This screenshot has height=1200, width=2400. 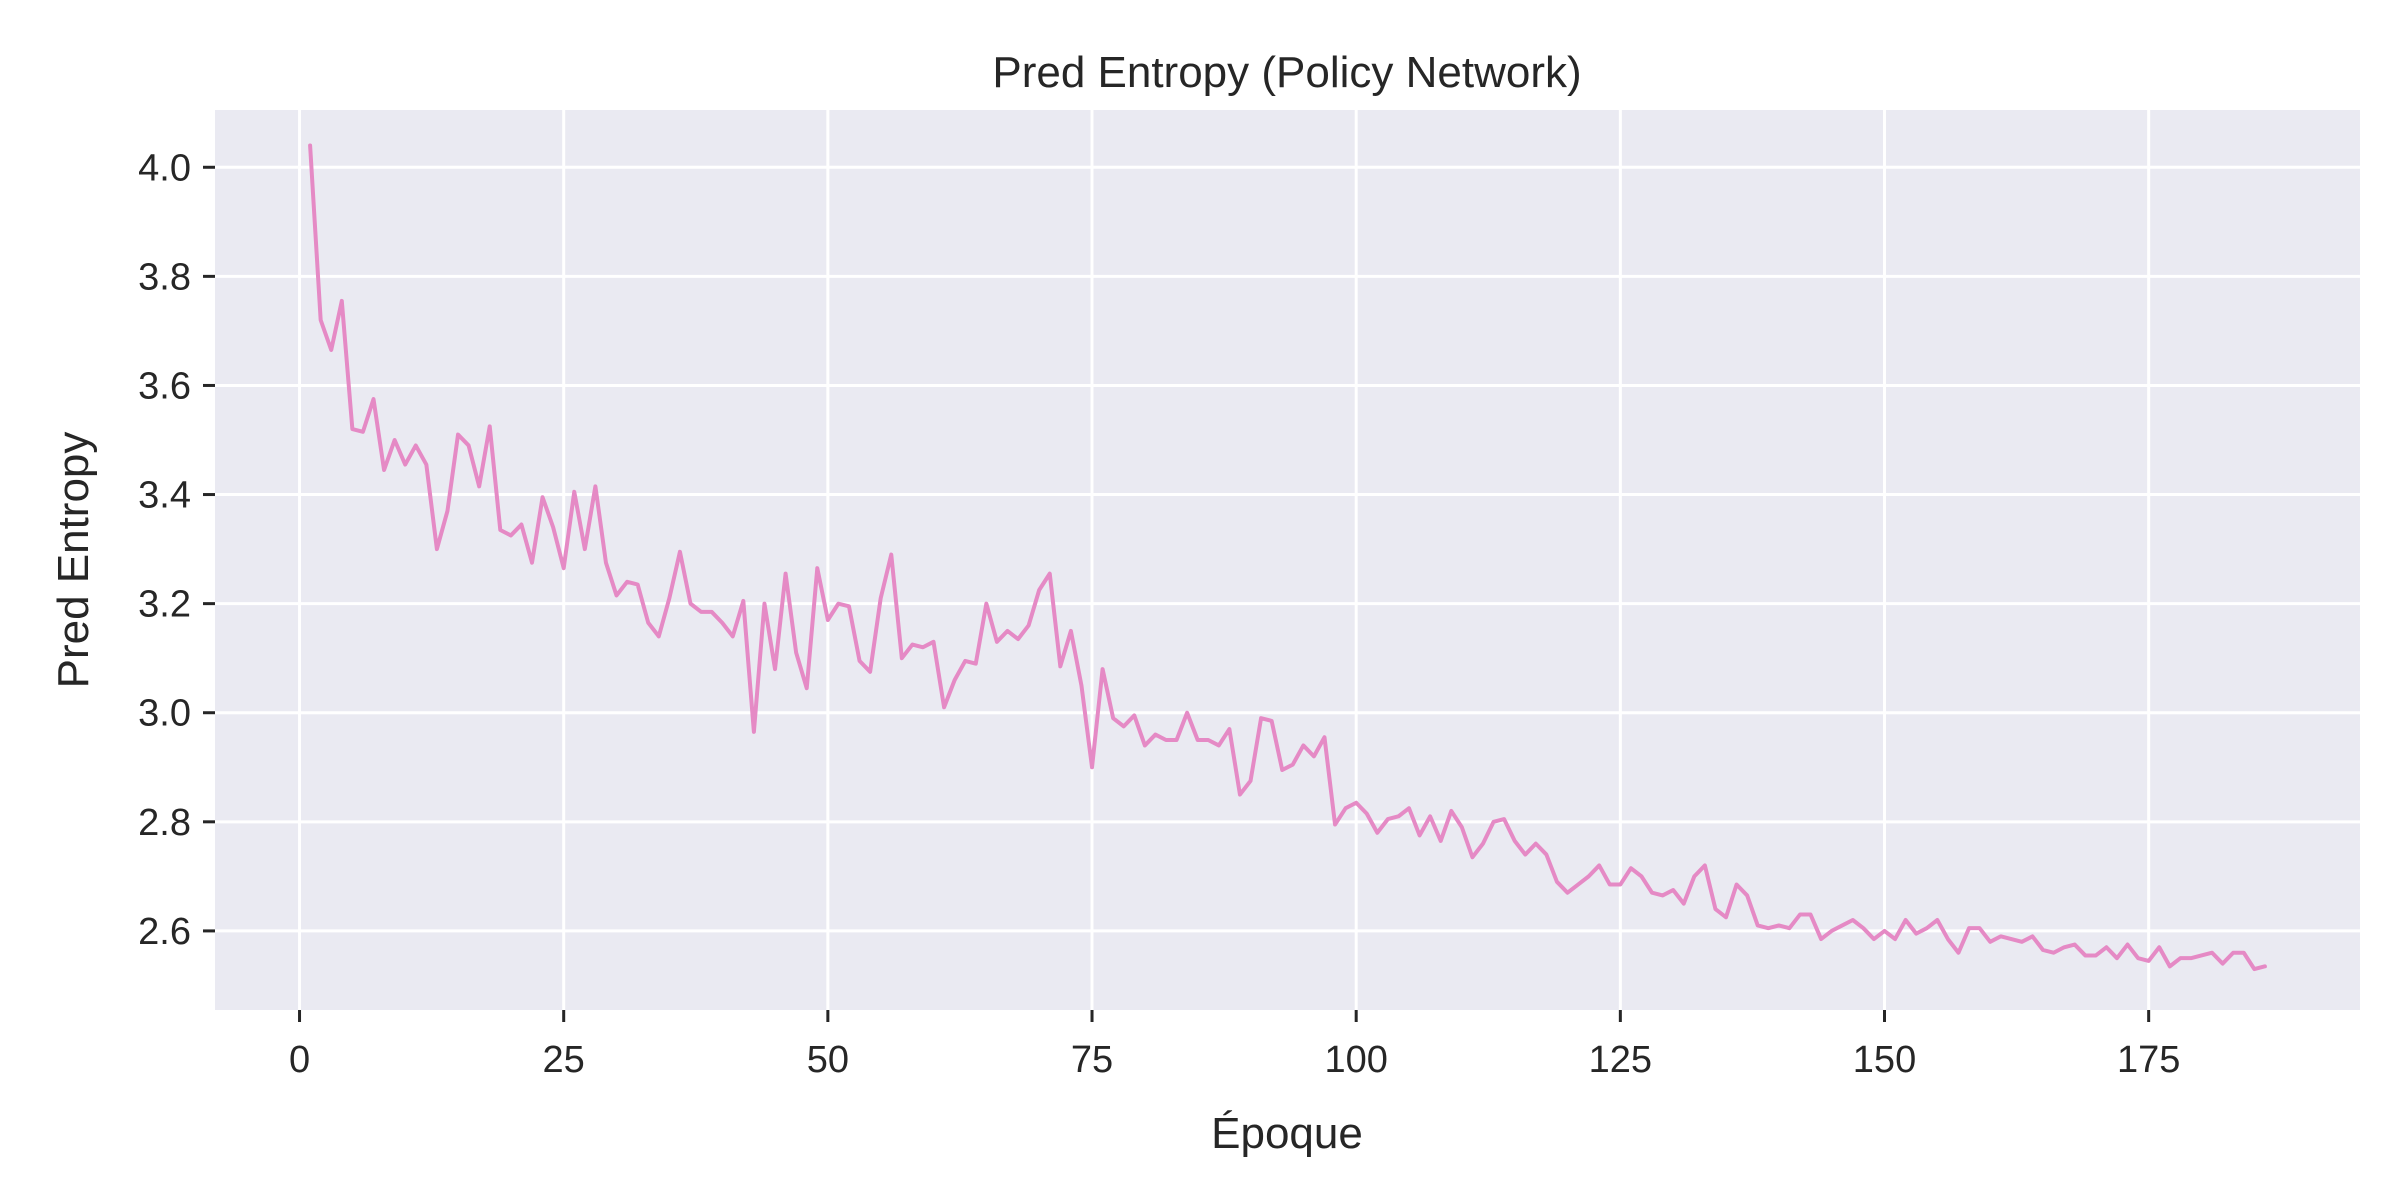 What do you see at coordinates (73, 560) in the screenshot?
I see `y-axis-label: Pred Entropy` at bounding box center [73, 560].